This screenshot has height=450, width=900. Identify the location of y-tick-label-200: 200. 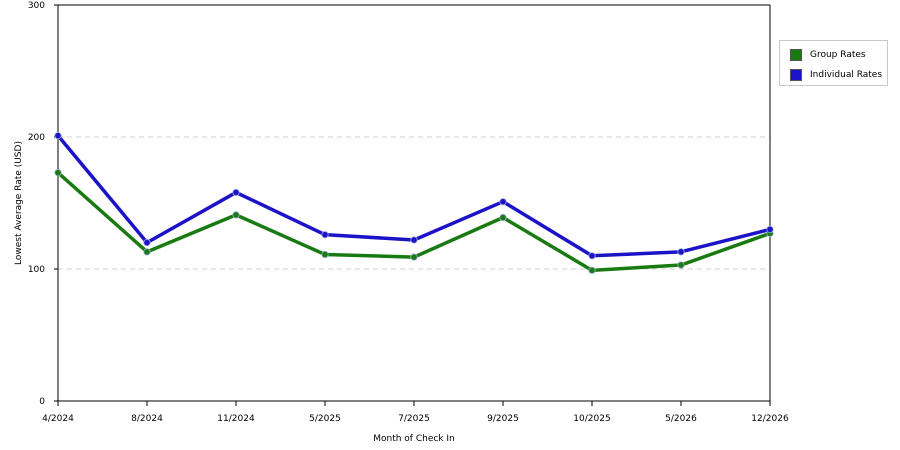
(36, 138).